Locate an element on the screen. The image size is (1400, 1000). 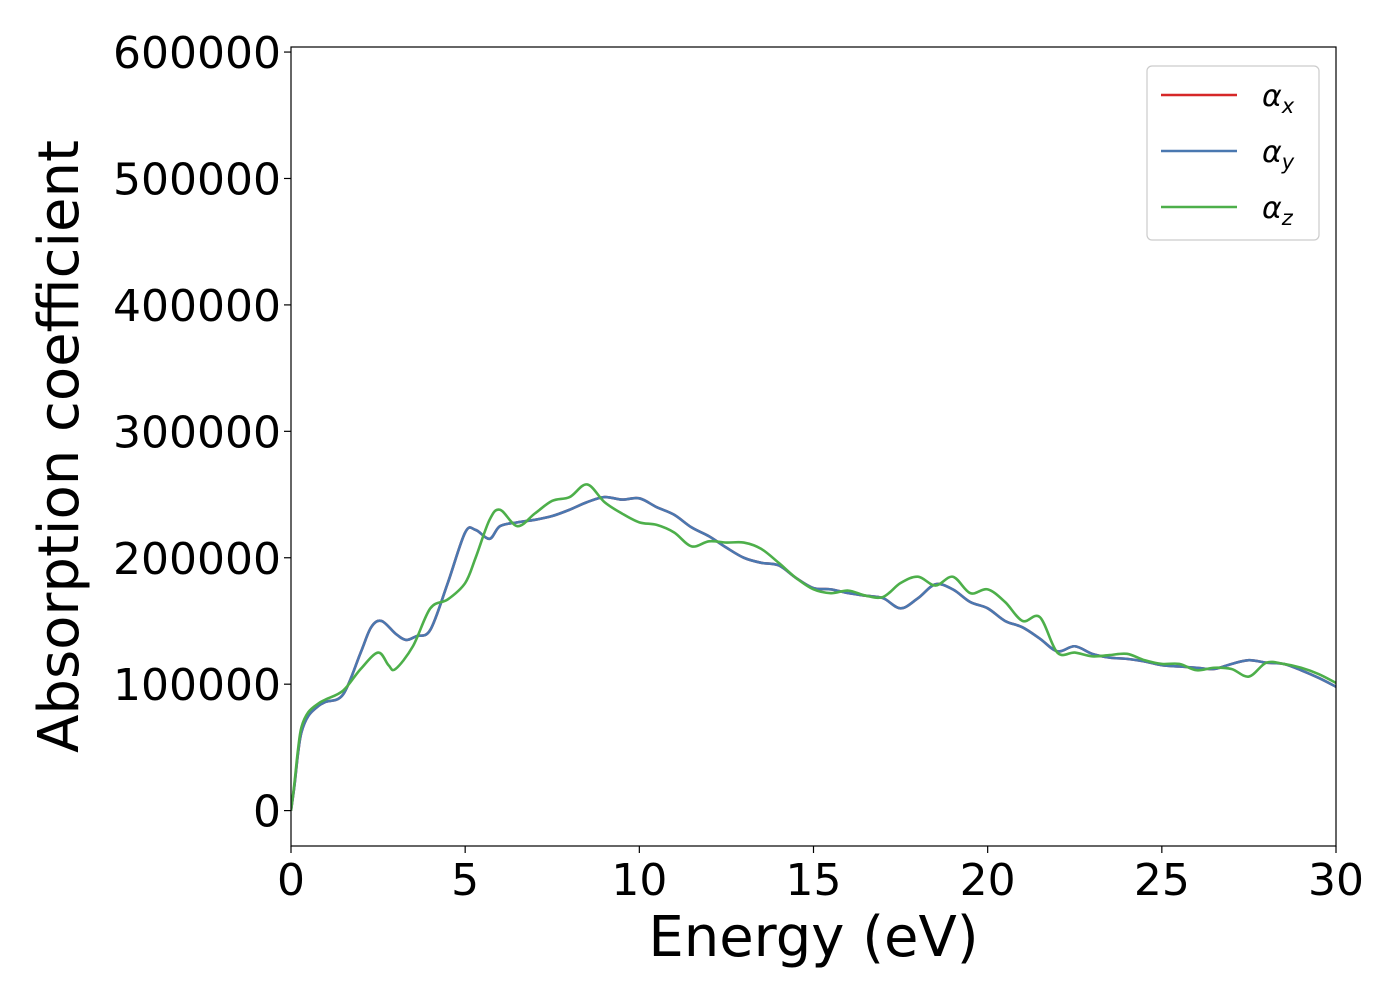
x-axis: 0 5 10 15 20 25 30 is located at coordinates (820, 876).